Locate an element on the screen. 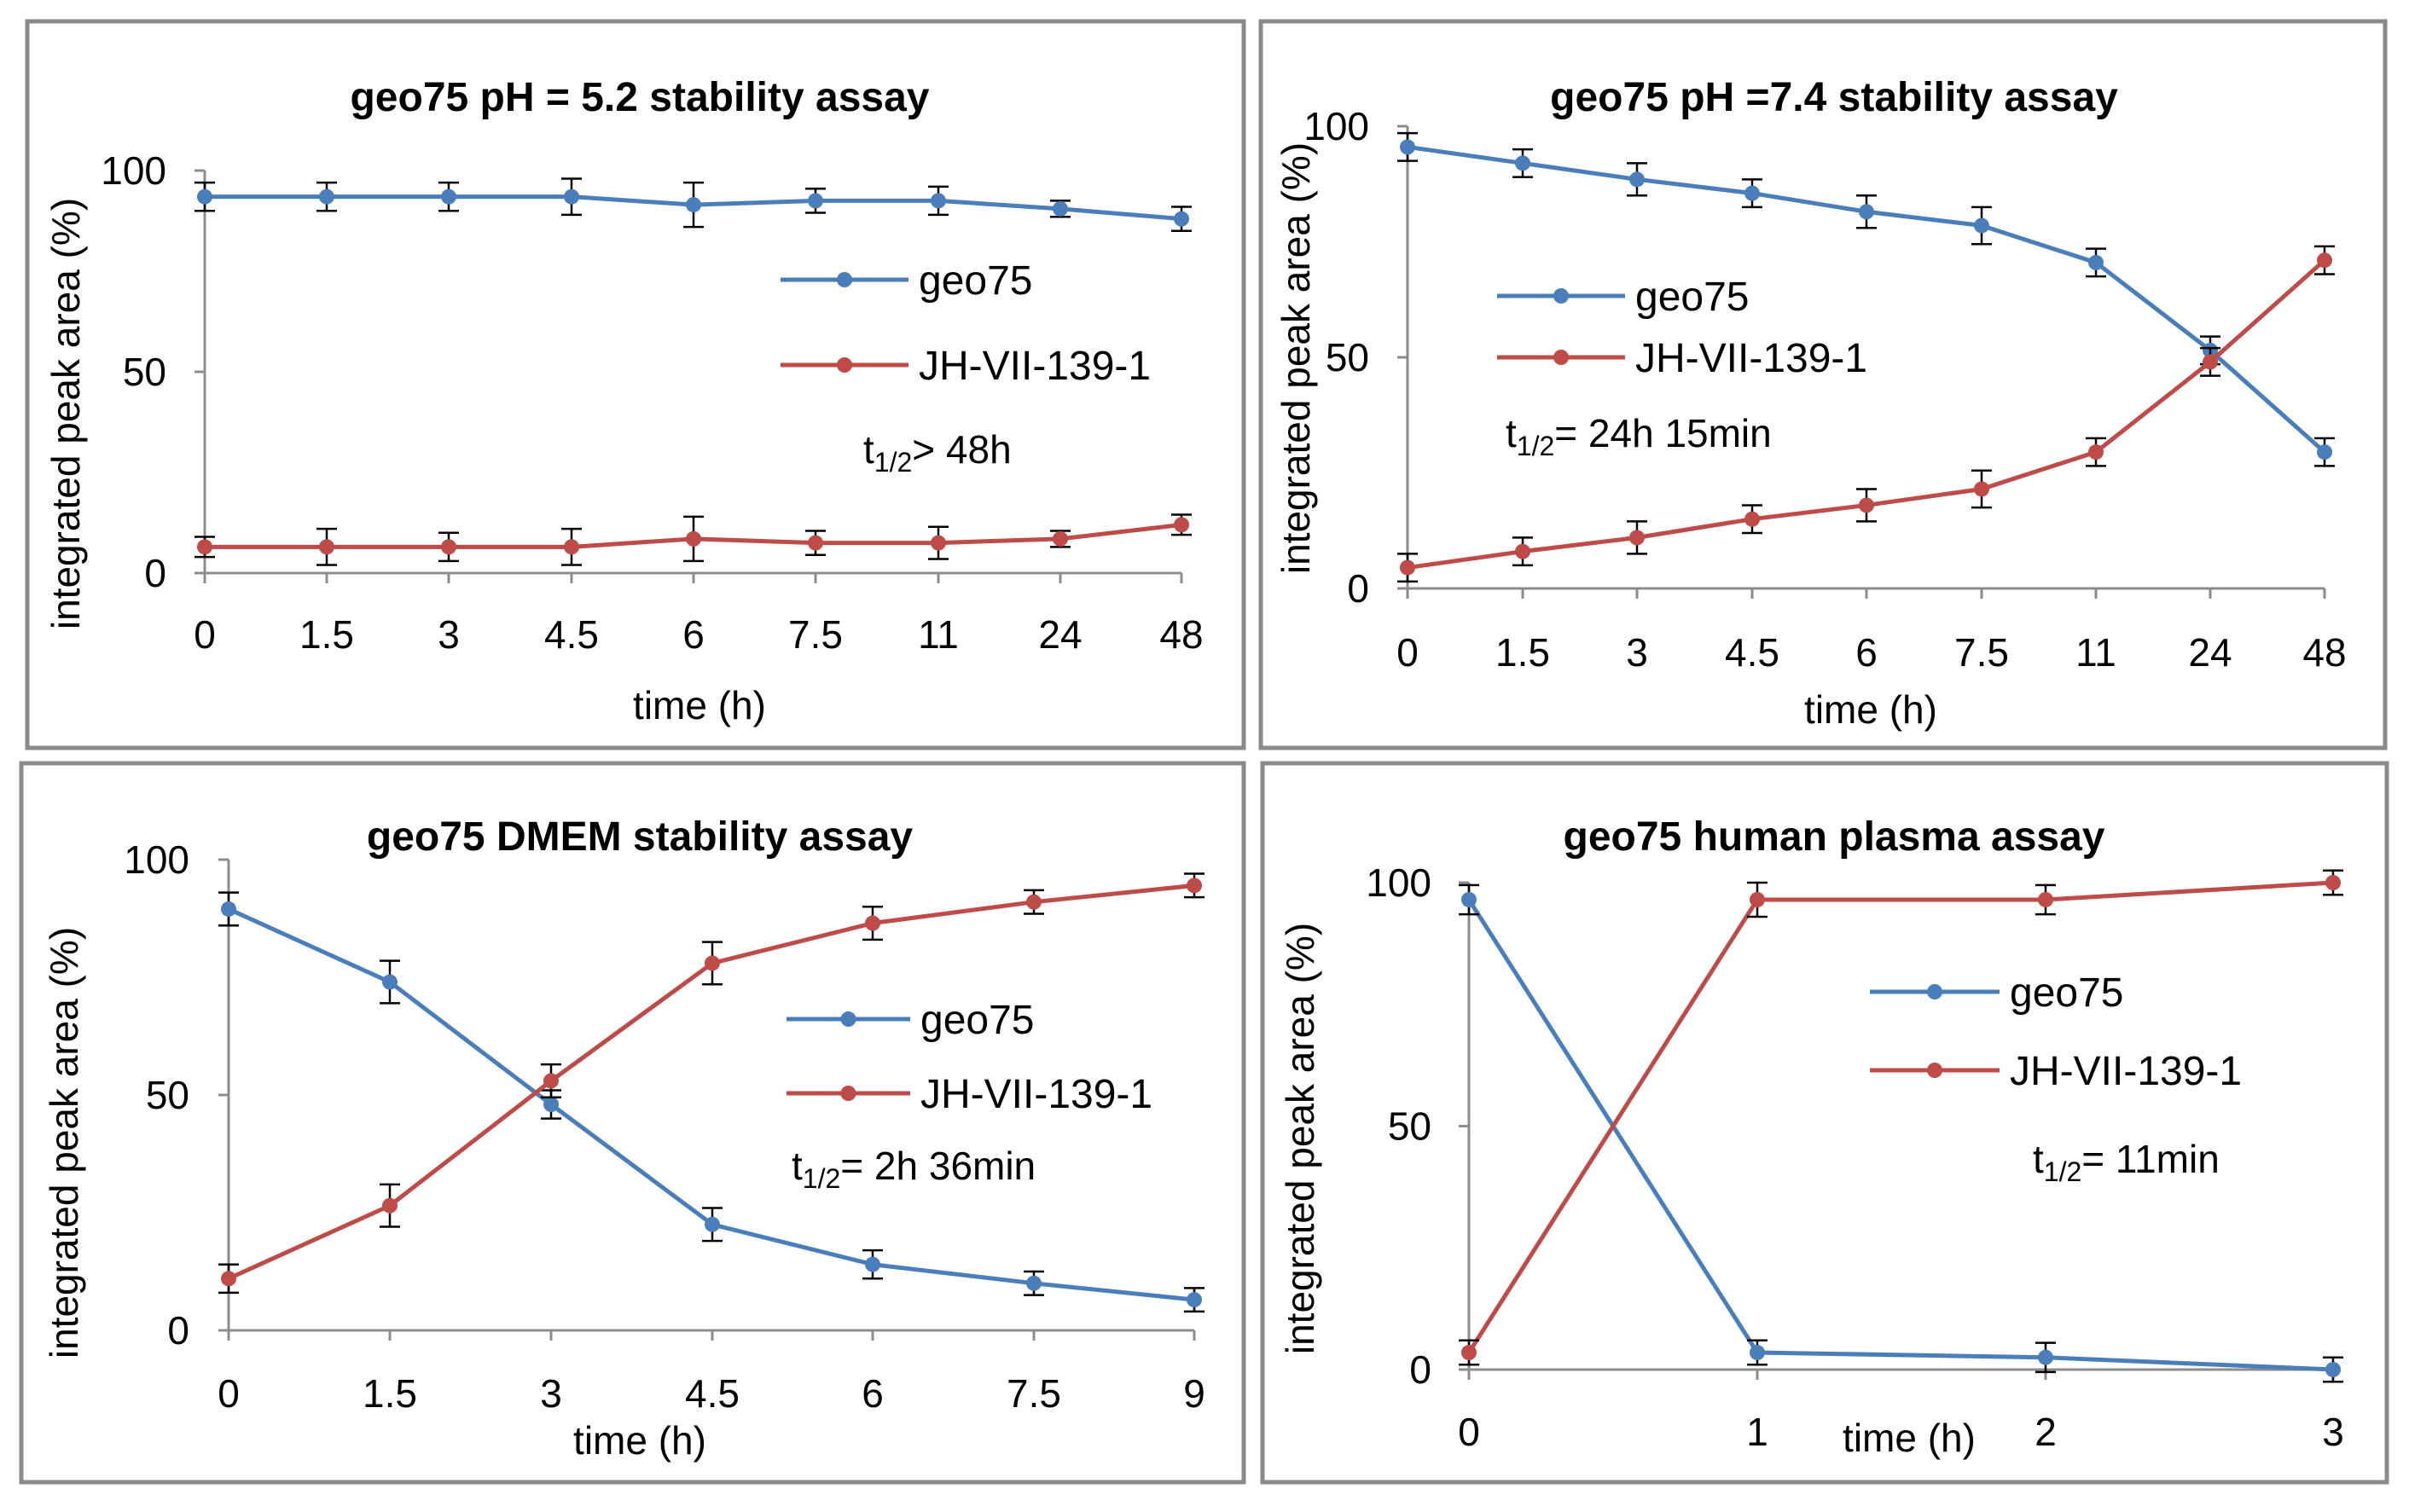 This screenshot has height=1512, width=2409. x-tick-label: 2 is located at coordinates (2046, 1432).